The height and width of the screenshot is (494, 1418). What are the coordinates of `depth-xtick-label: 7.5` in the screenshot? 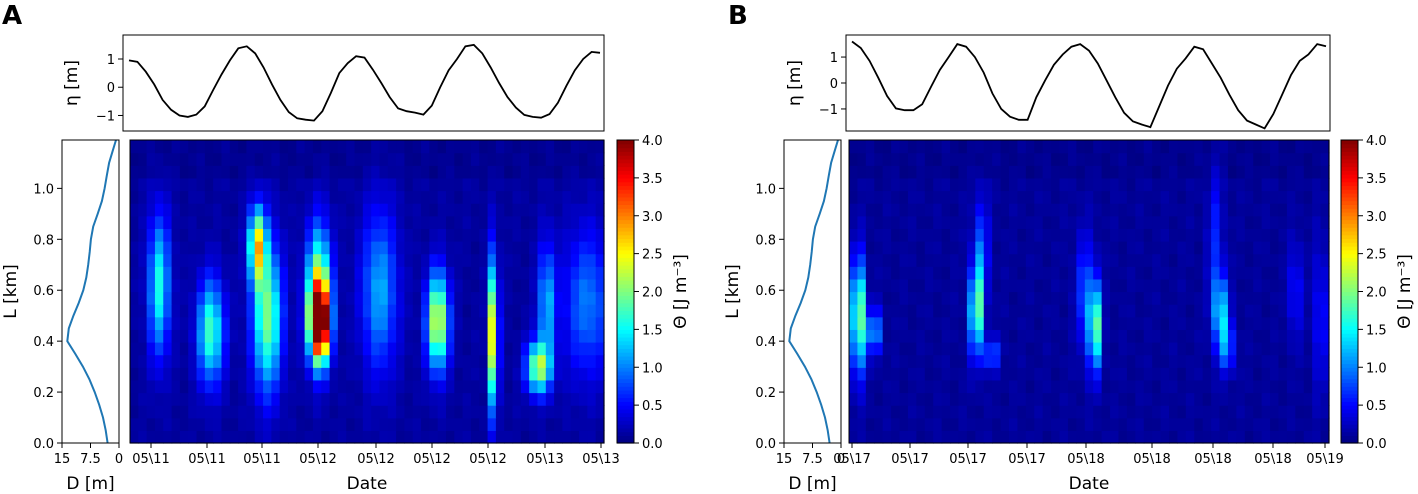 It's located at (812, 459).